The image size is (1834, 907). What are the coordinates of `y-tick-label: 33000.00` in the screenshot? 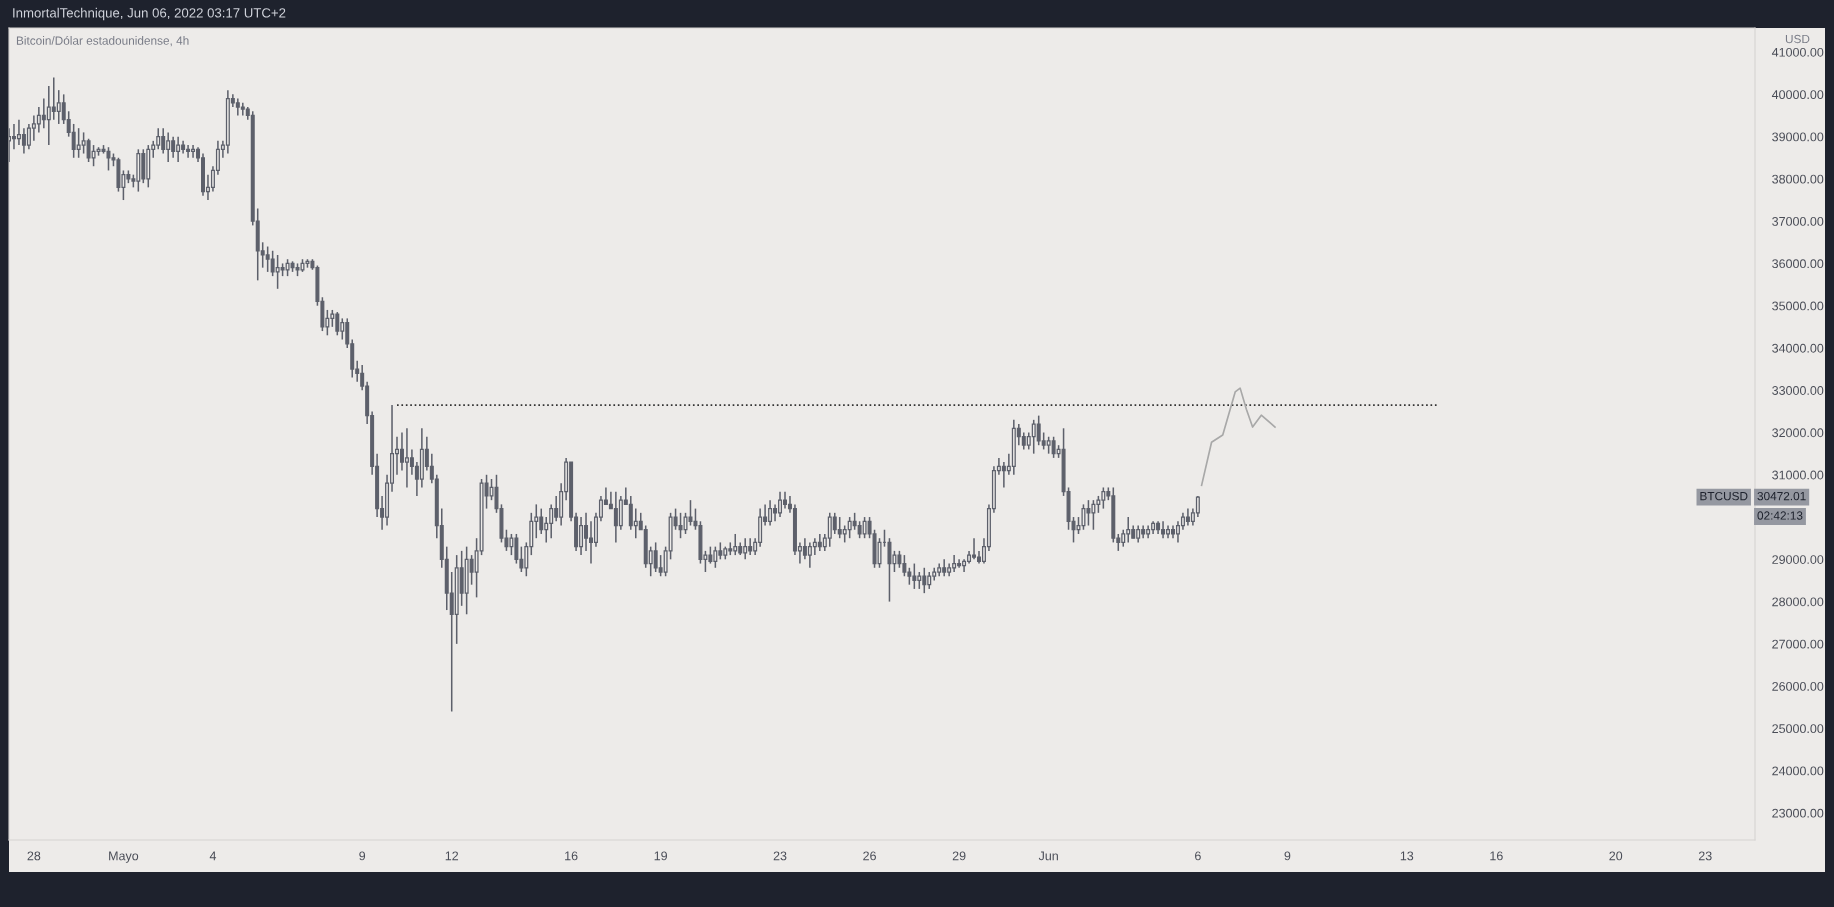 It's located at (1798, 390).